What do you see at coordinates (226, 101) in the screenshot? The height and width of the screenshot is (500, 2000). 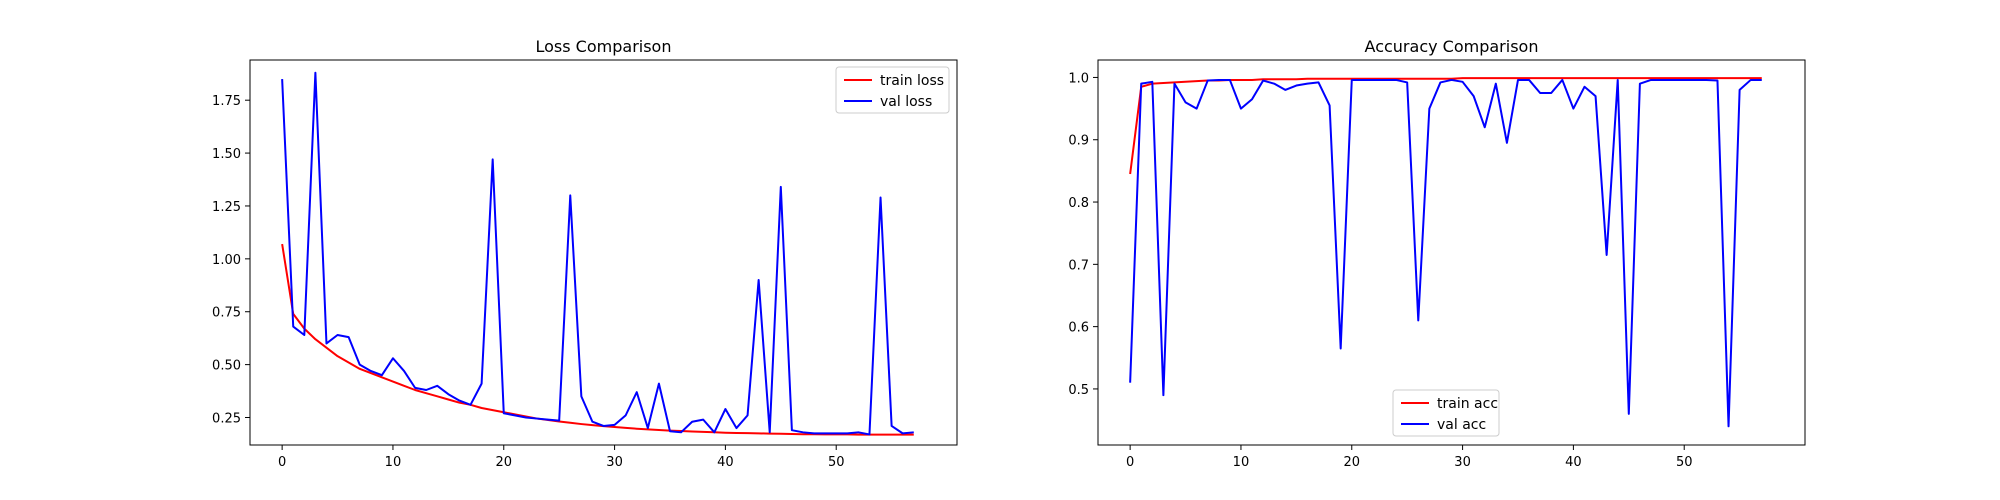 I see `y-tick-label: 1.75` at bounding box center [226, 101].